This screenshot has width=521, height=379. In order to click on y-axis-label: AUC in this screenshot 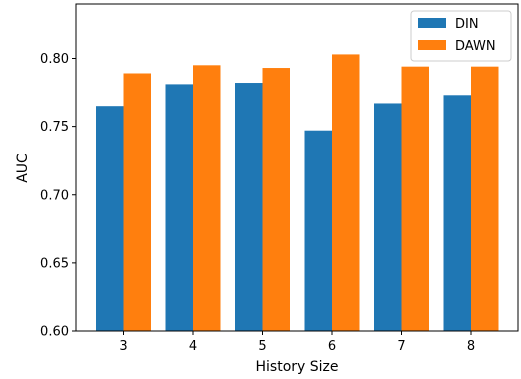, I will do `click(23, 168)`.